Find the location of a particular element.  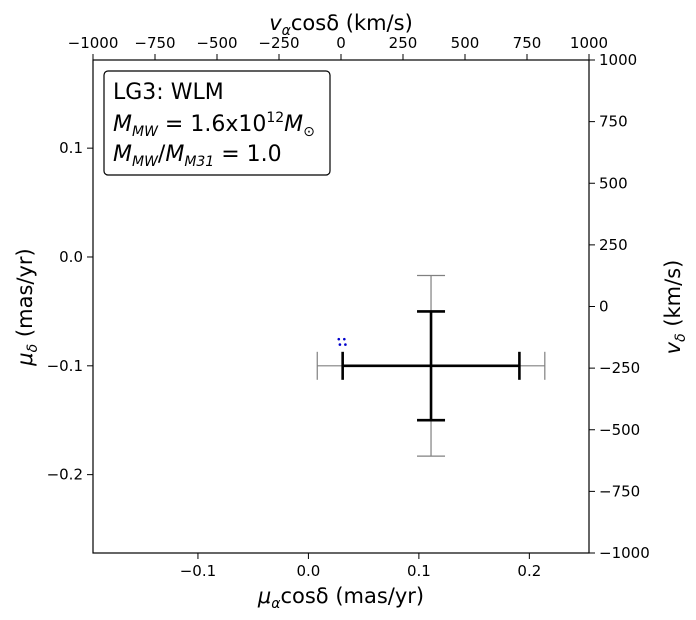

annotation-line-3: MMW/MM31 = 1.0 is located at coordinates (197, 156).